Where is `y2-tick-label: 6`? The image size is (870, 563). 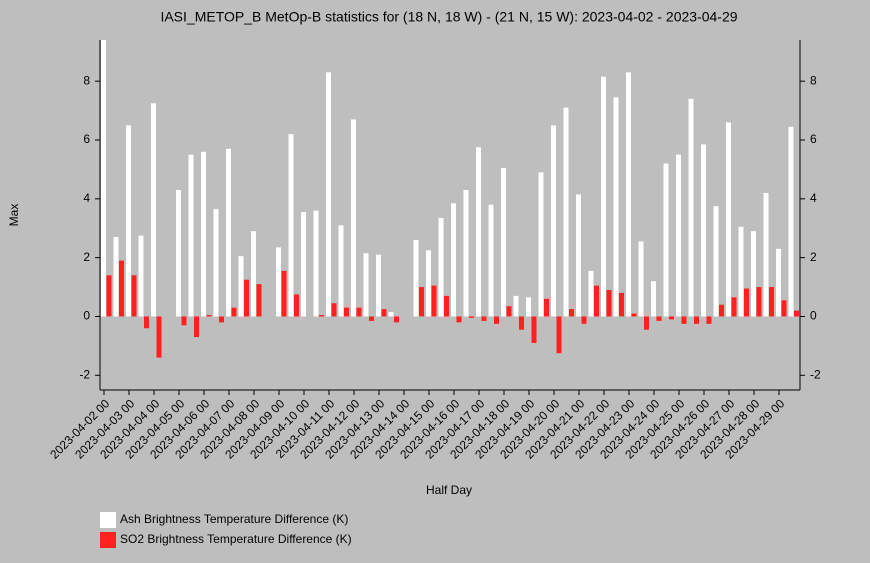
y2-tick-label: 6 is located at coordinates (813, 139).